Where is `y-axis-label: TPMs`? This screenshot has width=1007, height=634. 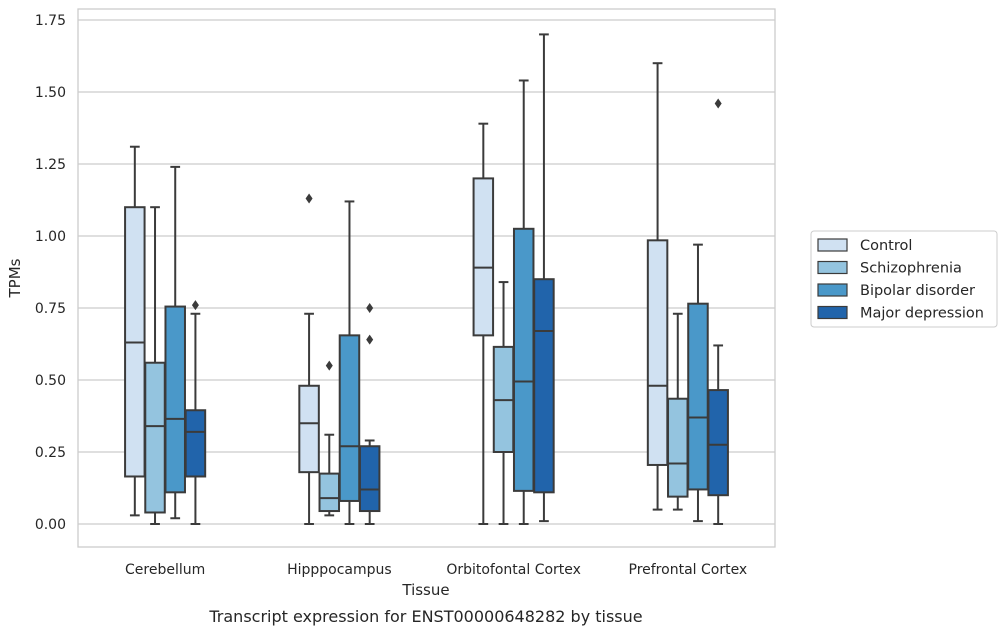
y-axis-label: TPMs is located at coordinates (15, 278).